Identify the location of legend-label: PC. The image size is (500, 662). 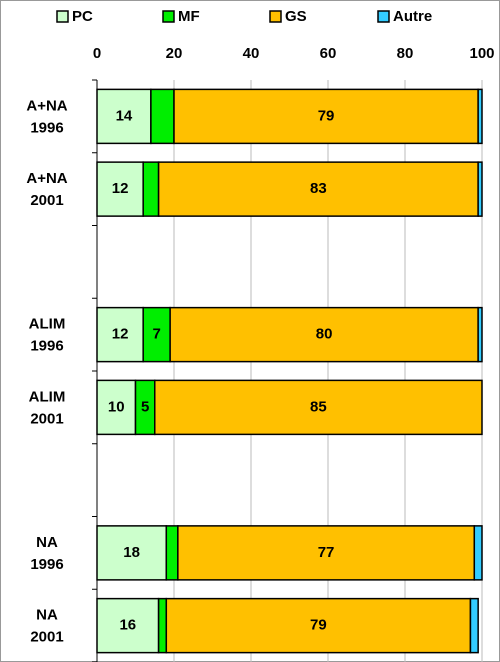
(82, 16).